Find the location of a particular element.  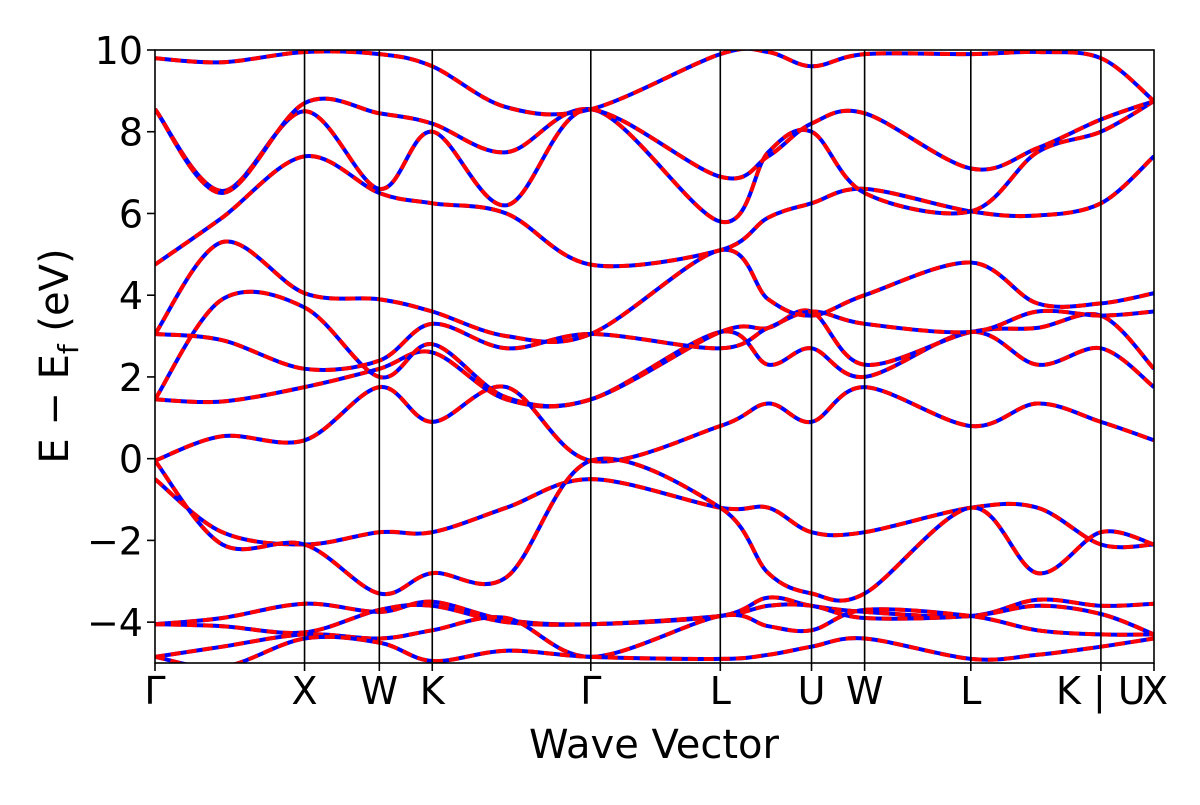

band-15-dashed is located at coordinates (654, 83).